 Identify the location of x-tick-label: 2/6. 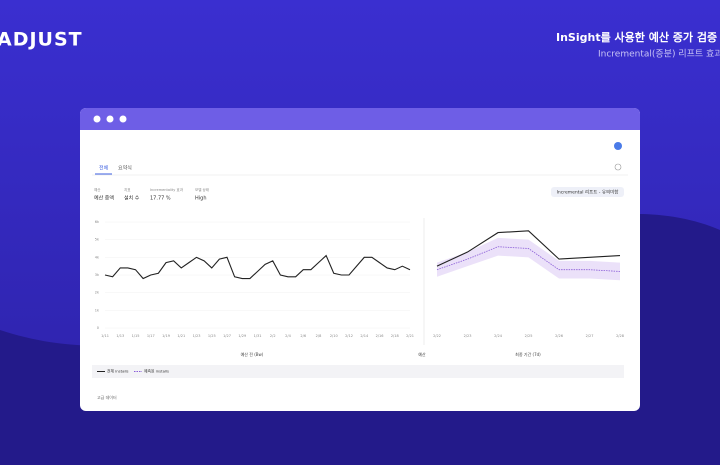
(303, 336).